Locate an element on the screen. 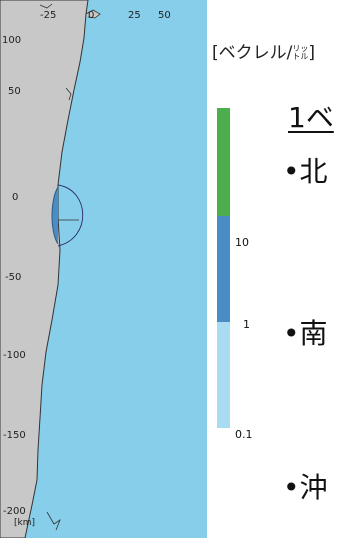 The height and width of the screenshot is (538, 353). unit-label: [ベクレル/リッ トル] is located at coordinates (263, 50).